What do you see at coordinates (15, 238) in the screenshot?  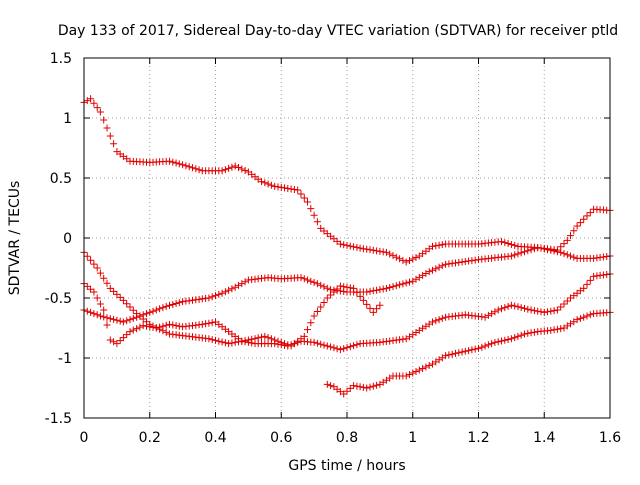 I see `y-axis-label: SDTVAR / TECUs` at bounding box center [15, 238].